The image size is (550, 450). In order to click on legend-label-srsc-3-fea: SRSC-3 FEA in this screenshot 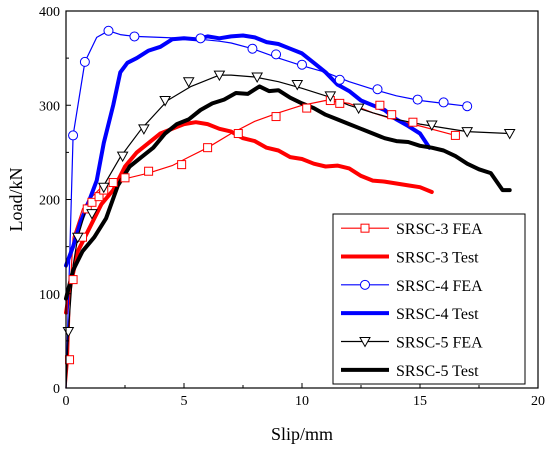, I will do `click(439, 229)`.